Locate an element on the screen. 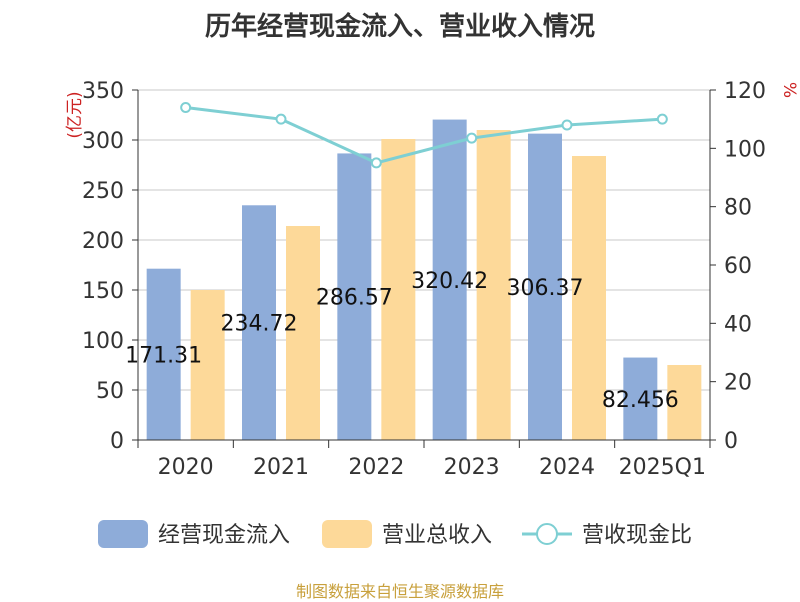 This screenshot has width=800, height=602. left-axis-unit: (亿元) is located at coordinates (75, 114).